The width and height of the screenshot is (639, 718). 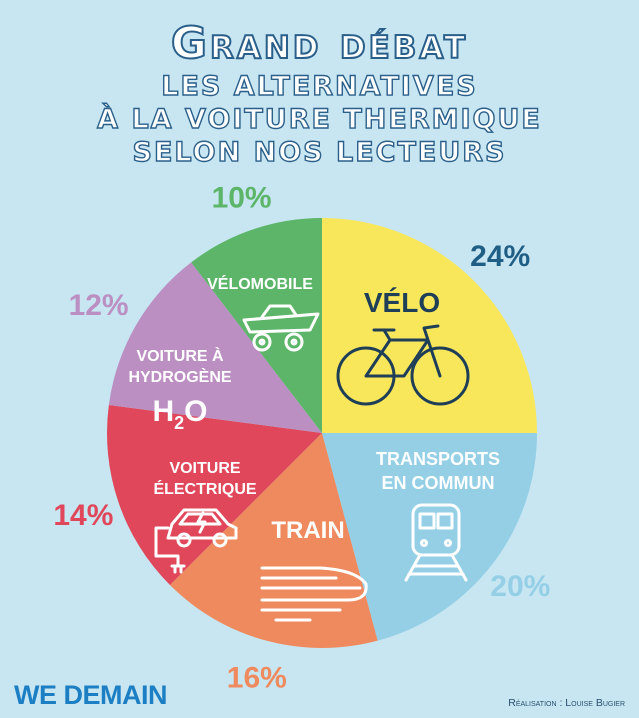 I want to click on category-label-velo: VÉLO, so click(x=402, y=302).